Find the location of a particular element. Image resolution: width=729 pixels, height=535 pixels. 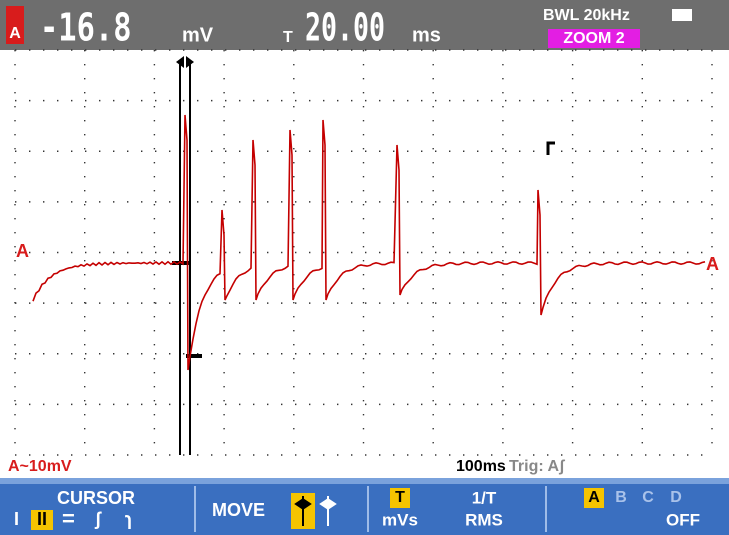

time-unit: ms is located at coordinates (426, 35).